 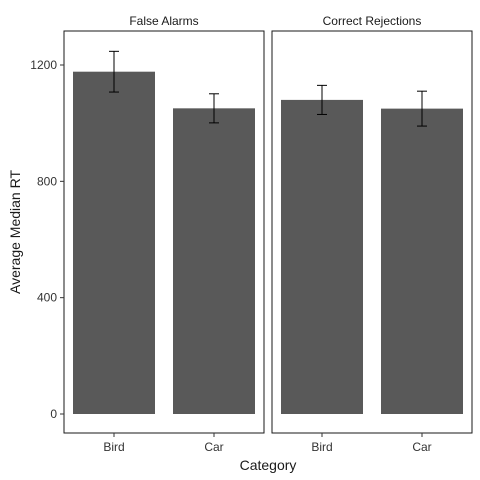 I want to click on panel-title: Correct Rejections, so click(x=372, y=21).